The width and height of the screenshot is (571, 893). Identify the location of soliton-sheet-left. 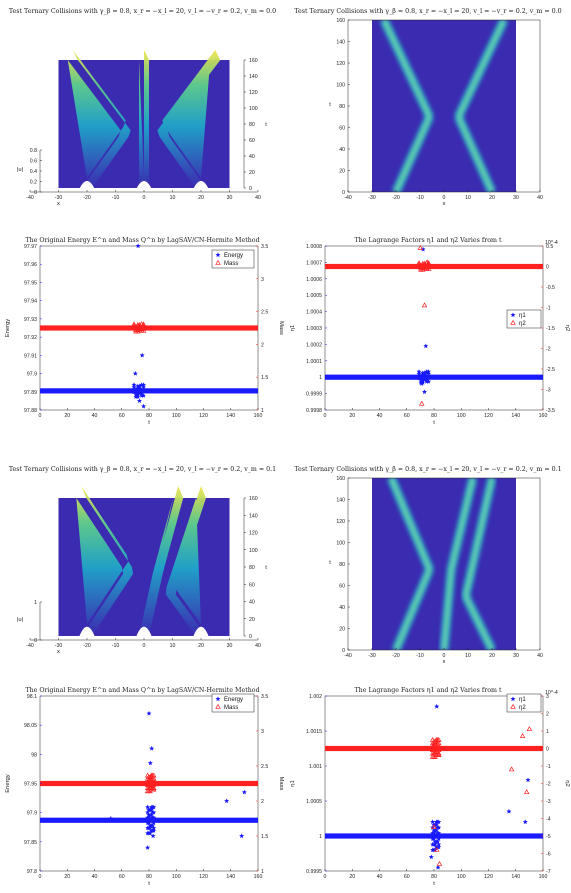
(105, 561).